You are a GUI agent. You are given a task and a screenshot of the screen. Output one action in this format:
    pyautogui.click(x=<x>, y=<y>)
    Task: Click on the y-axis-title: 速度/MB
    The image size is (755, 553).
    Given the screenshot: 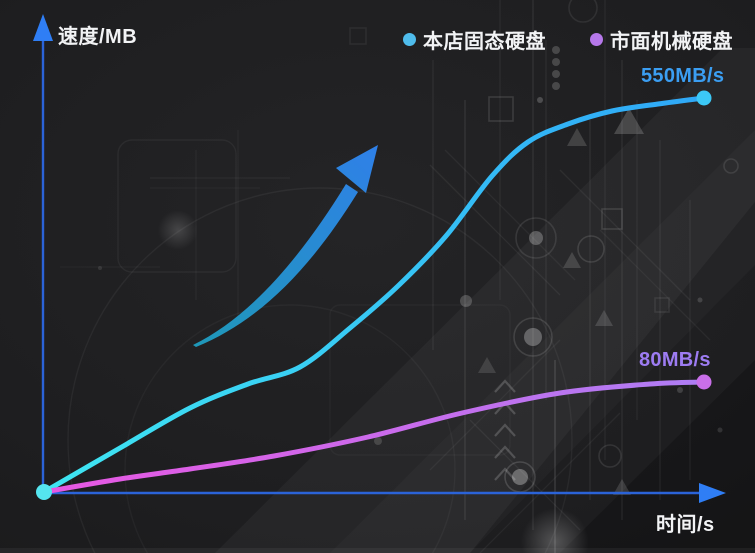 What is the action you would take?
    pyautogui.click(x=98, y=37)
    